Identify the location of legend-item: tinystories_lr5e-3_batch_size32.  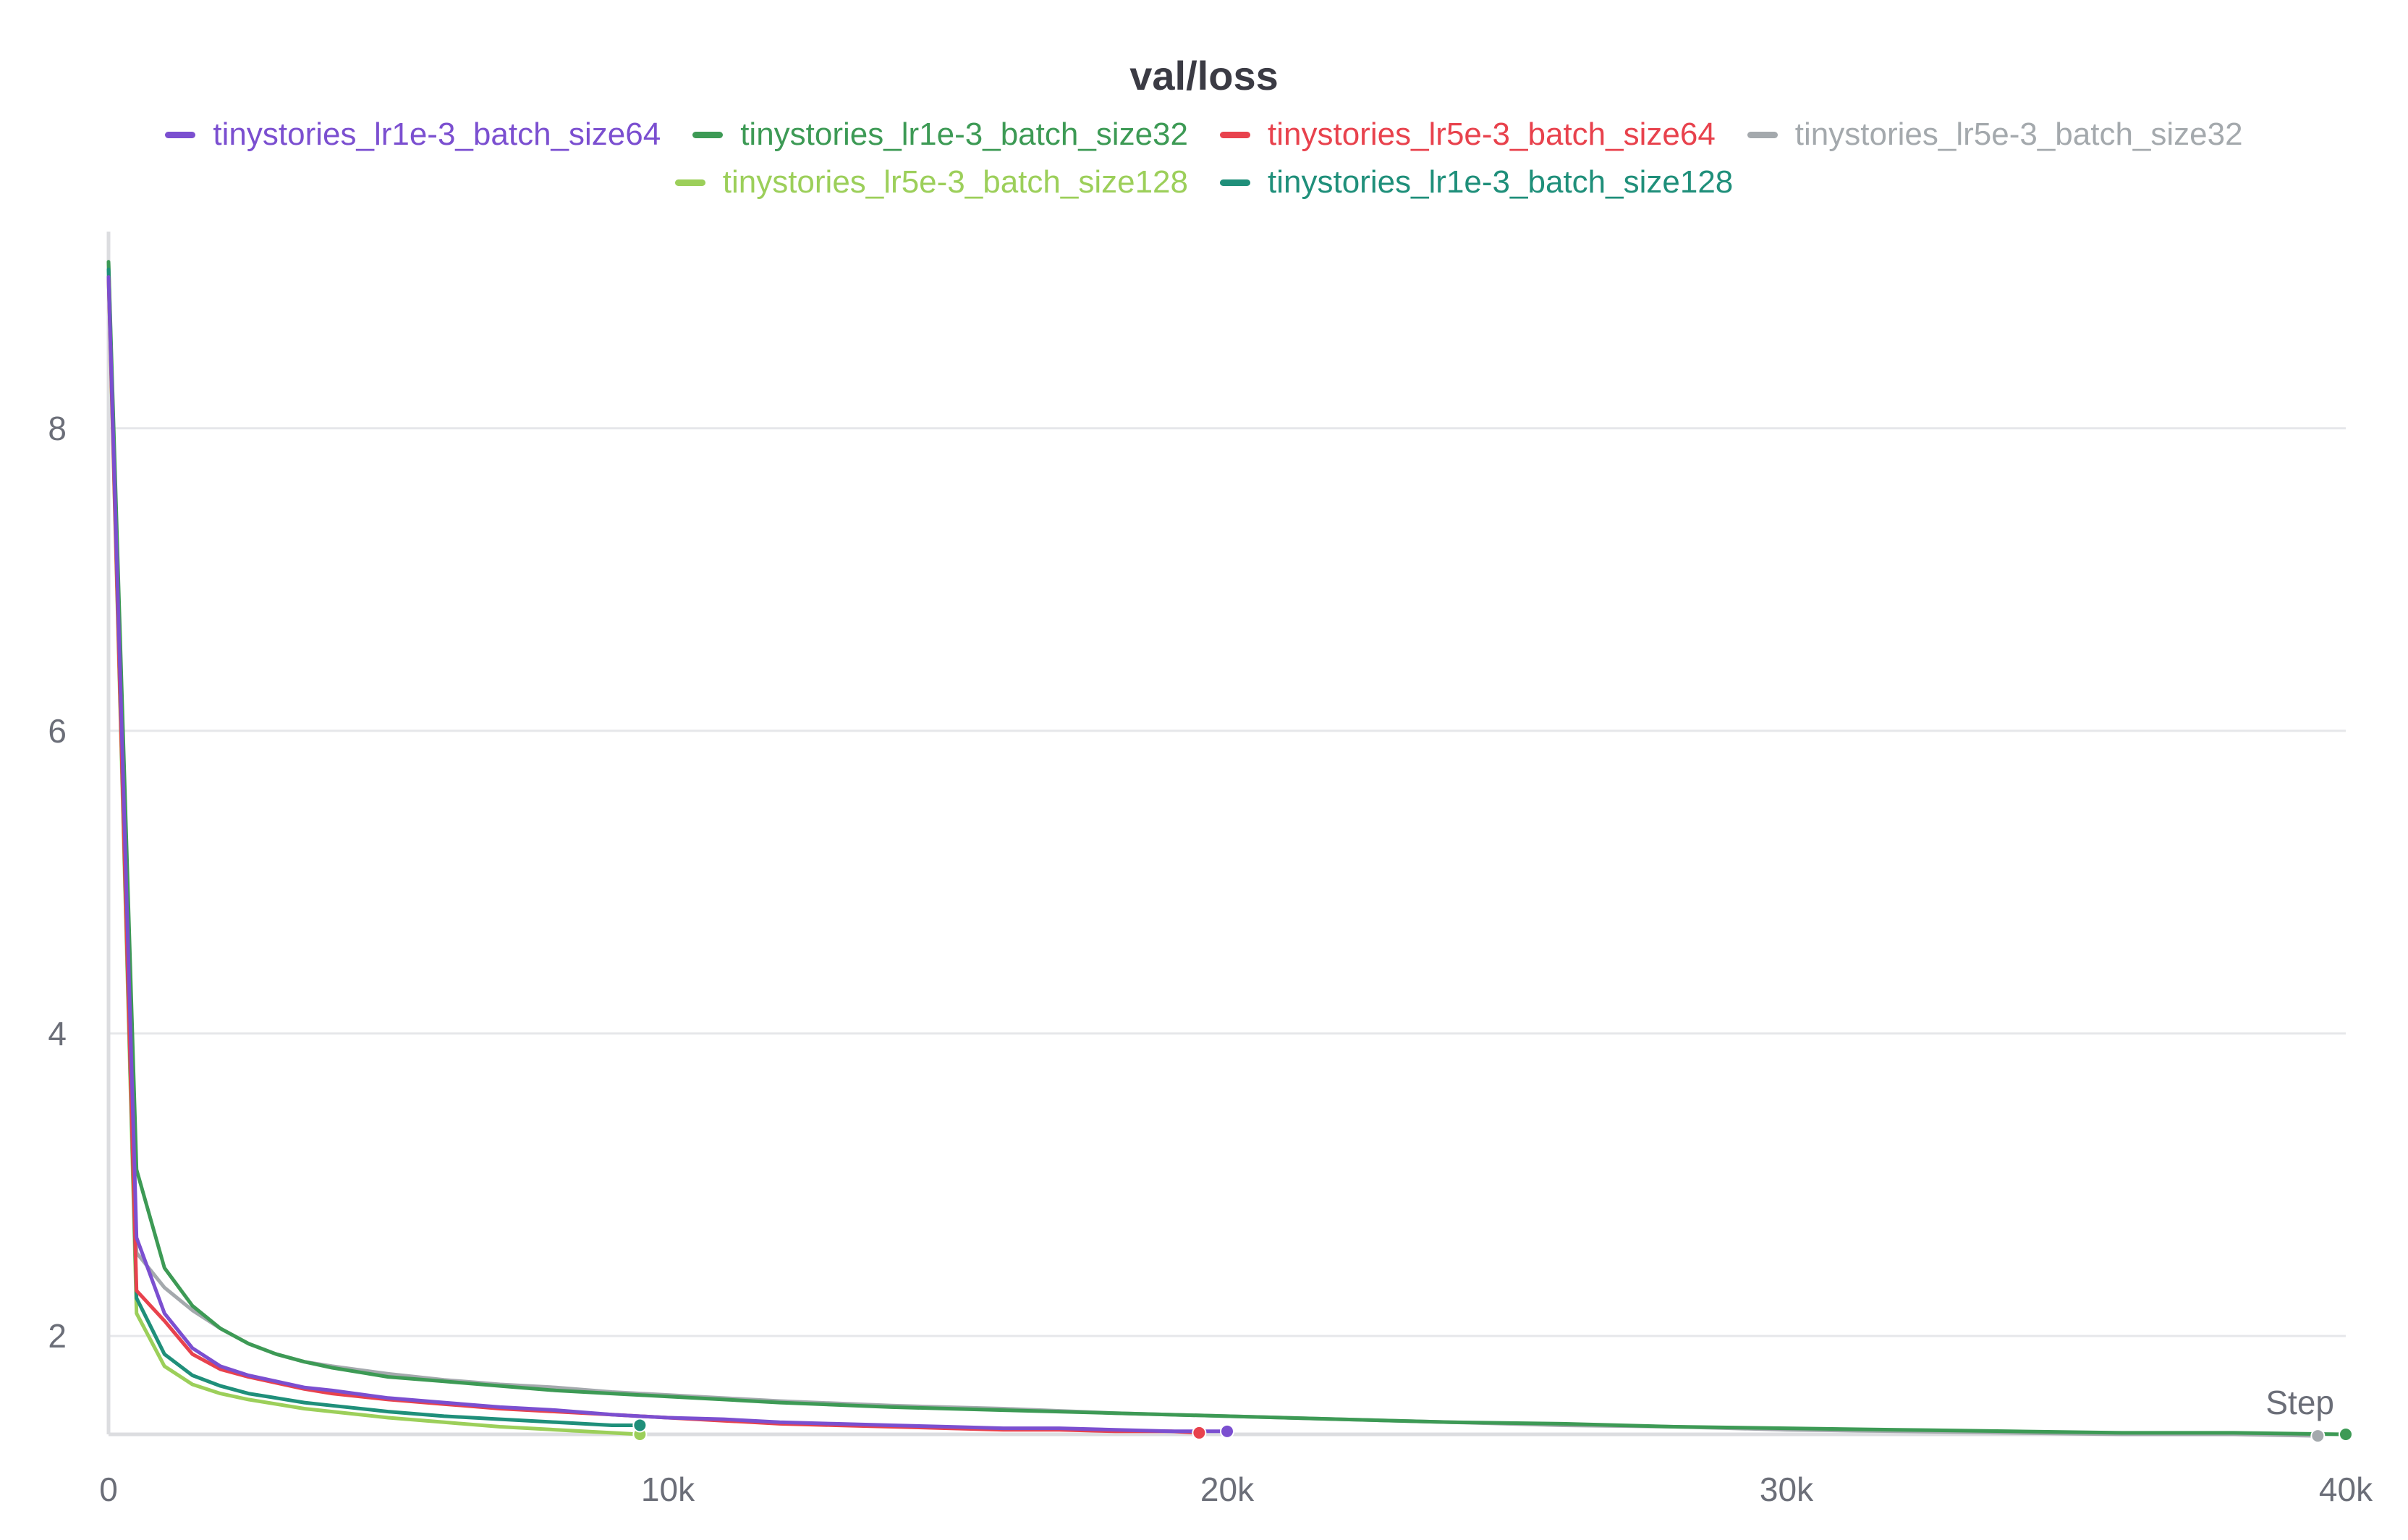
(1995, 134).